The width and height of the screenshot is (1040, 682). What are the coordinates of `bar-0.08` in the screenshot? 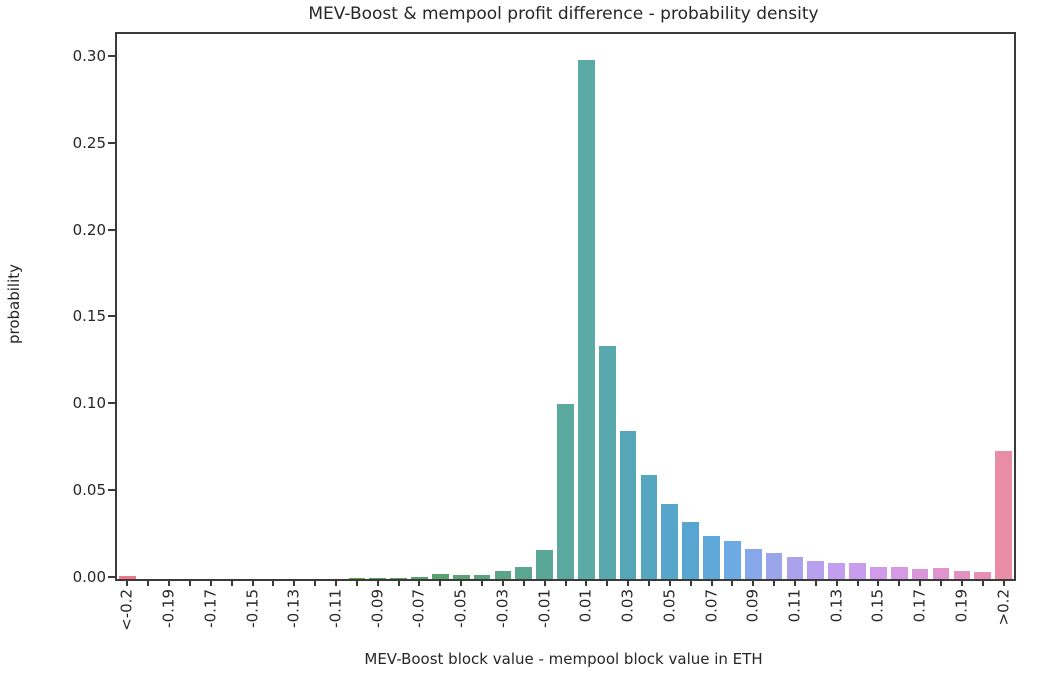 It's located at (732, 559).